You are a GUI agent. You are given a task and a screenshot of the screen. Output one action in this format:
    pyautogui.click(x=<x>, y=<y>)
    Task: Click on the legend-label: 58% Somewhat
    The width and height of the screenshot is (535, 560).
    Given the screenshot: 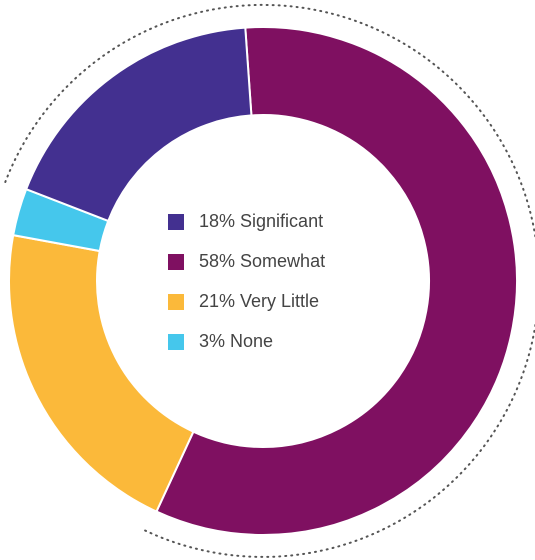 What is the action you would take?
    pyautogui.click(x=262, y=261)
    